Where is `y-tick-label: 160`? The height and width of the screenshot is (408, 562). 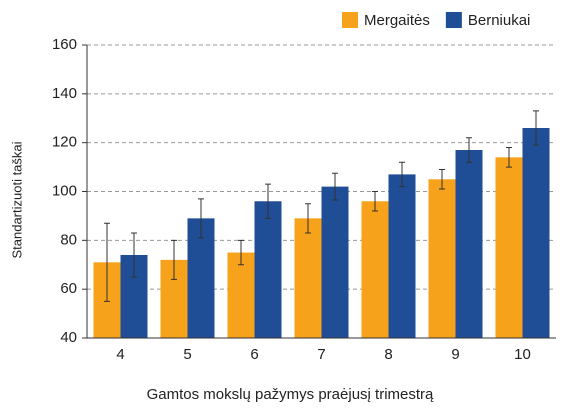 y-tick-label: 160 is located at coordinates (64, 44).